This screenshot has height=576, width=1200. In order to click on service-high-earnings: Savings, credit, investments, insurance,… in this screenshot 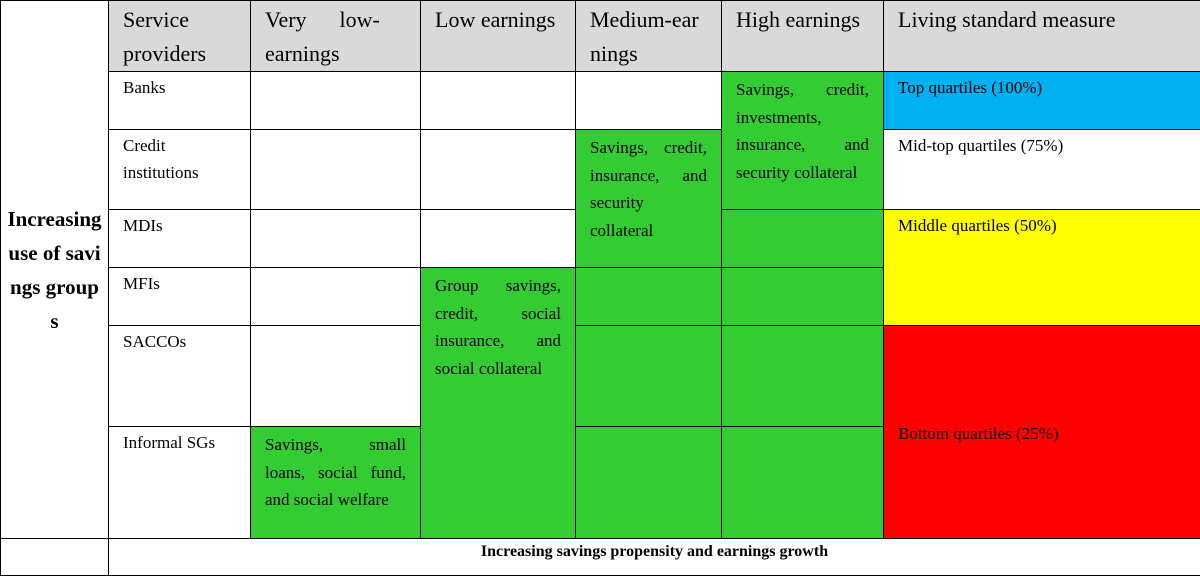, I will do `click(803, 141)`.